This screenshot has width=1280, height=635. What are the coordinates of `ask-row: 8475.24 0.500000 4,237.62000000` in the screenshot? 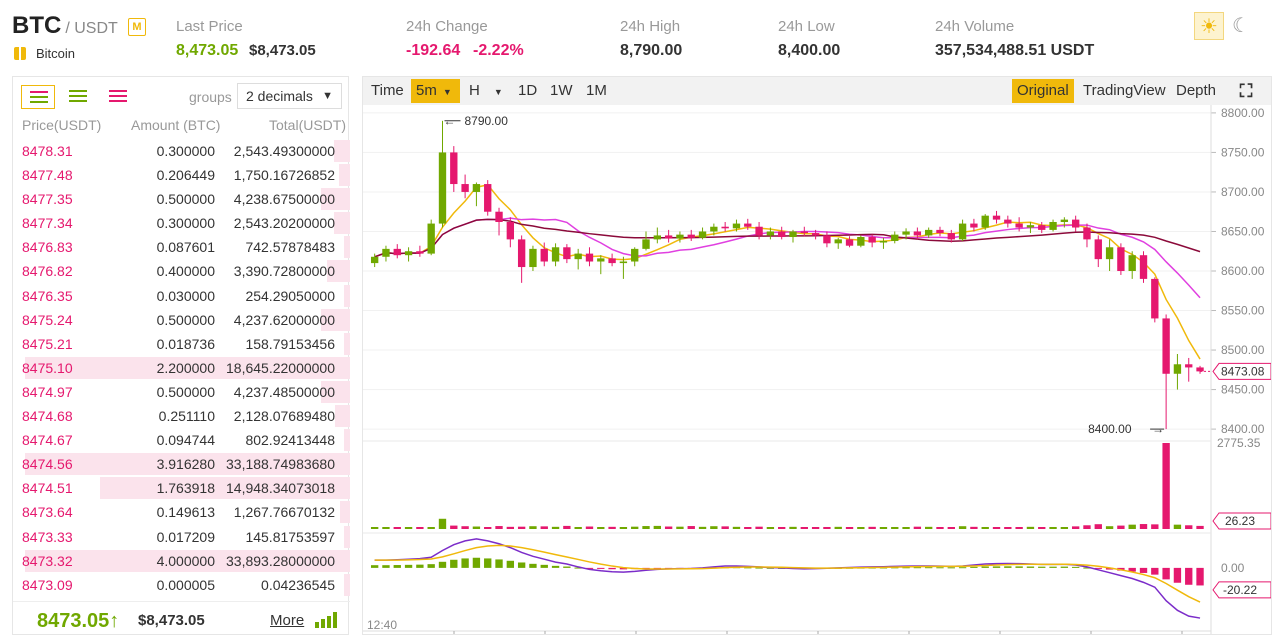 It's located at (181, 320).